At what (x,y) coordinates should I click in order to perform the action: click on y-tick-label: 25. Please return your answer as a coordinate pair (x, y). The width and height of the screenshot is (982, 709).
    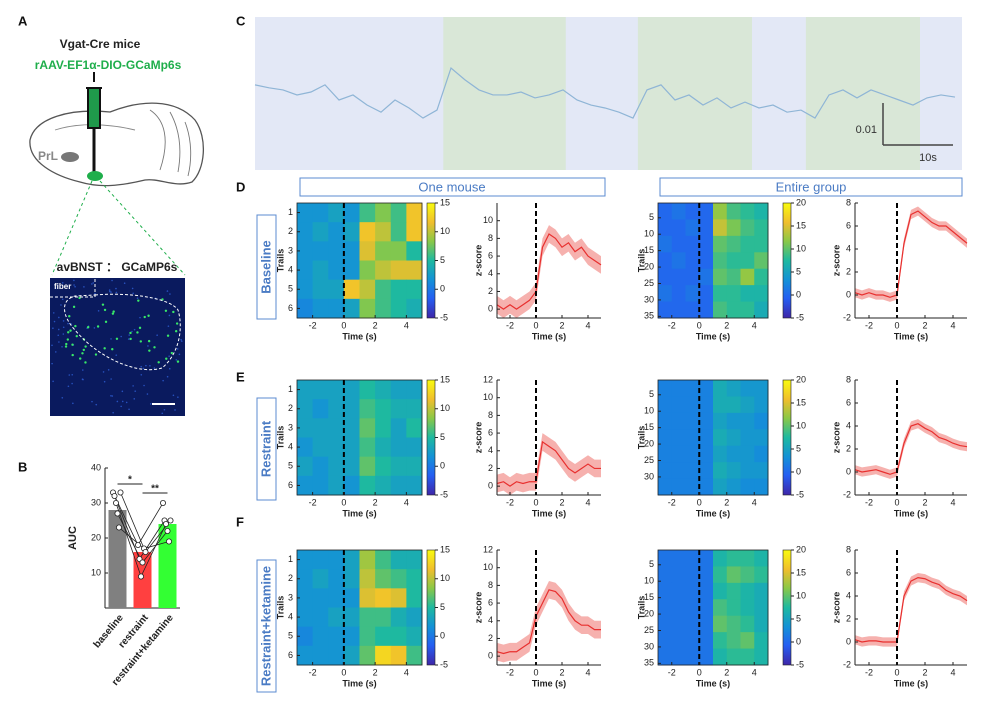
    Looking at the image, I should click on (649, 460).